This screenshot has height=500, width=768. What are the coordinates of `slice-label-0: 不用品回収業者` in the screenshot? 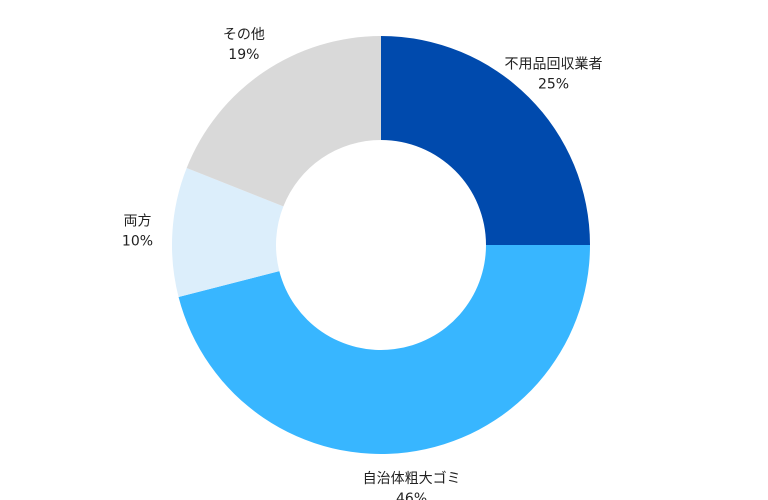 It's located at (554, 64).